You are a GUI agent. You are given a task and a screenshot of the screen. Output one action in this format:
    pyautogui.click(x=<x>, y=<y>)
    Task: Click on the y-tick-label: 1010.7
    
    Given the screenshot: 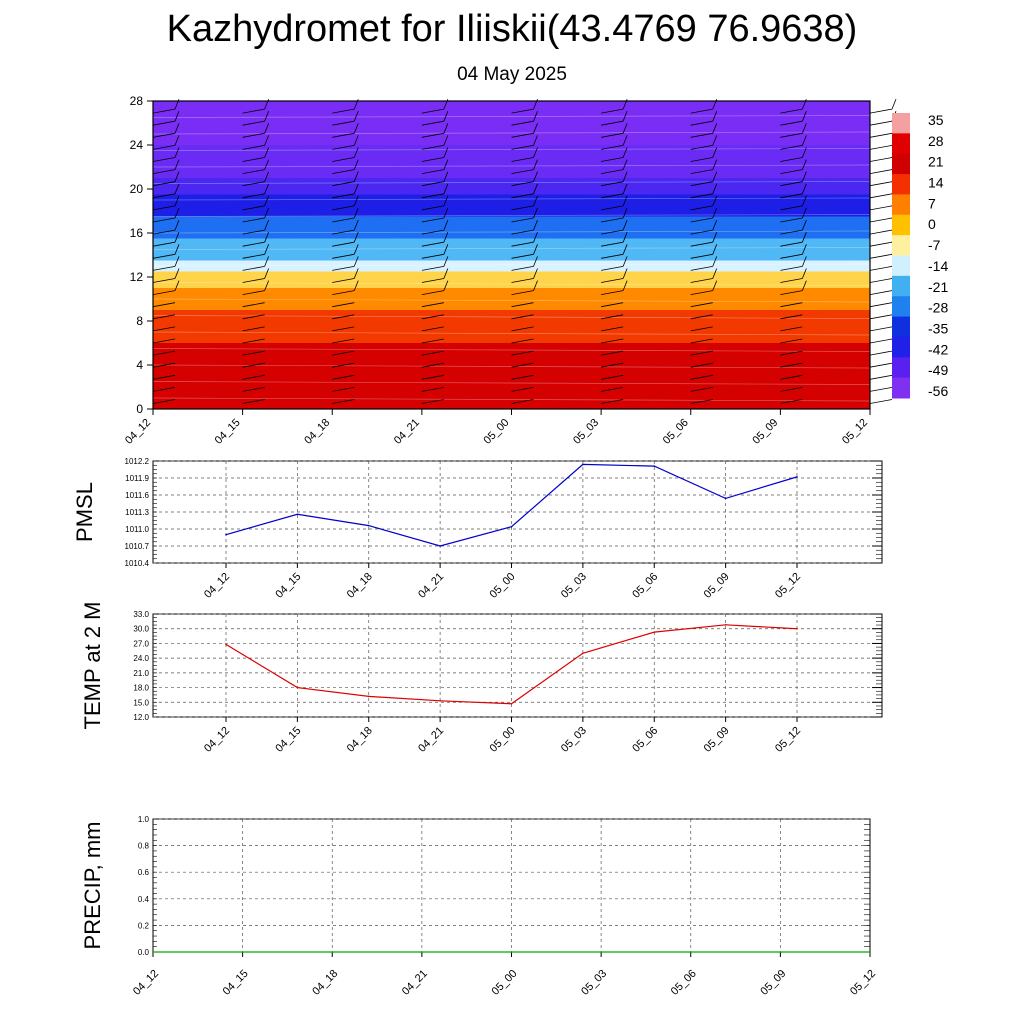 What is the action you would take?
    pyautogui.click(x=137, y=546)
    